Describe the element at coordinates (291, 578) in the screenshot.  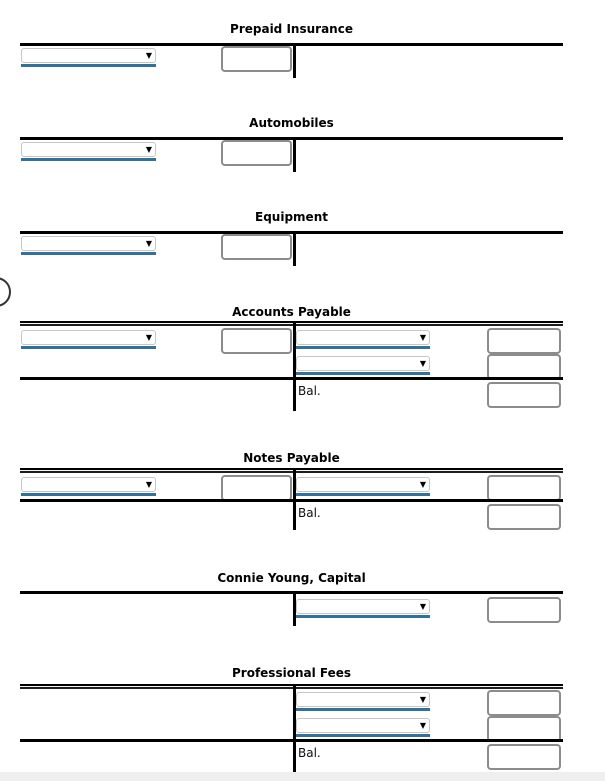
I see `account-title: Connie Young, Capital` at that location.